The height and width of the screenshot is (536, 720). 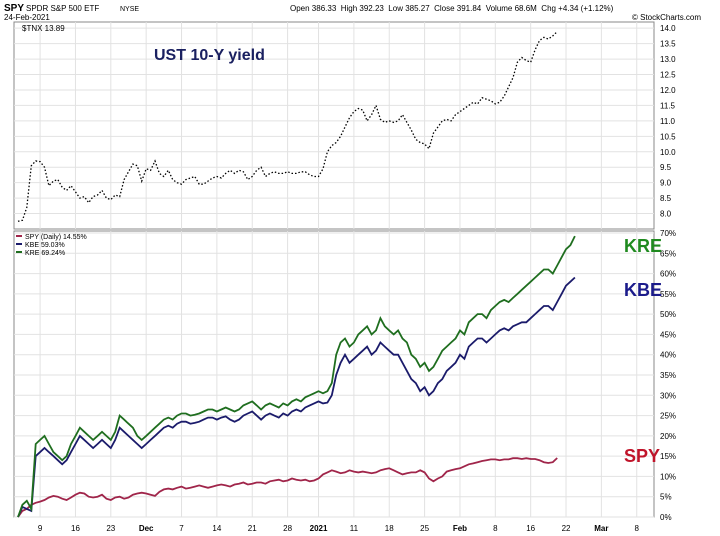 What do you see at coordinates (287, 487) in the screenshot?
I see `spy-line` at bounding box center [287, 487].